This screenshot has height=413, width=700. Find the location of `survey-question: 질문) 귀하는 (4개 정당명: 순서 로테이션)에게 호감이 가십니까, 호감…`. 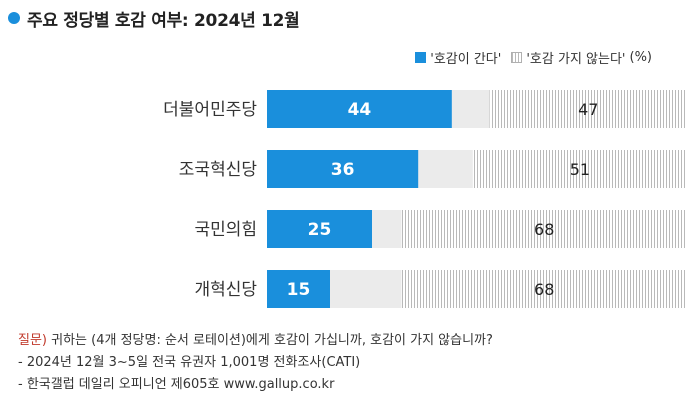

survey-question: 질문) 귀하는 (4개 정당명: 순서 로테이션)에게 호감이 가십니까, 호감… is located at coordinates (255, 341).